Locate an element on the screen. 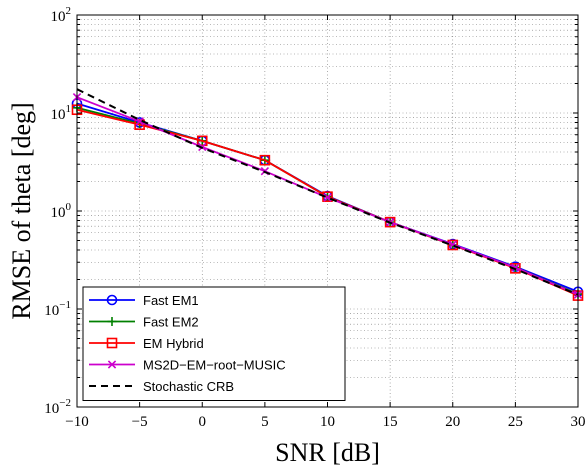 The width and height of the screenshot is (585, 468). legend-item: Stochastic CRB is located at coordinates (161, 386).